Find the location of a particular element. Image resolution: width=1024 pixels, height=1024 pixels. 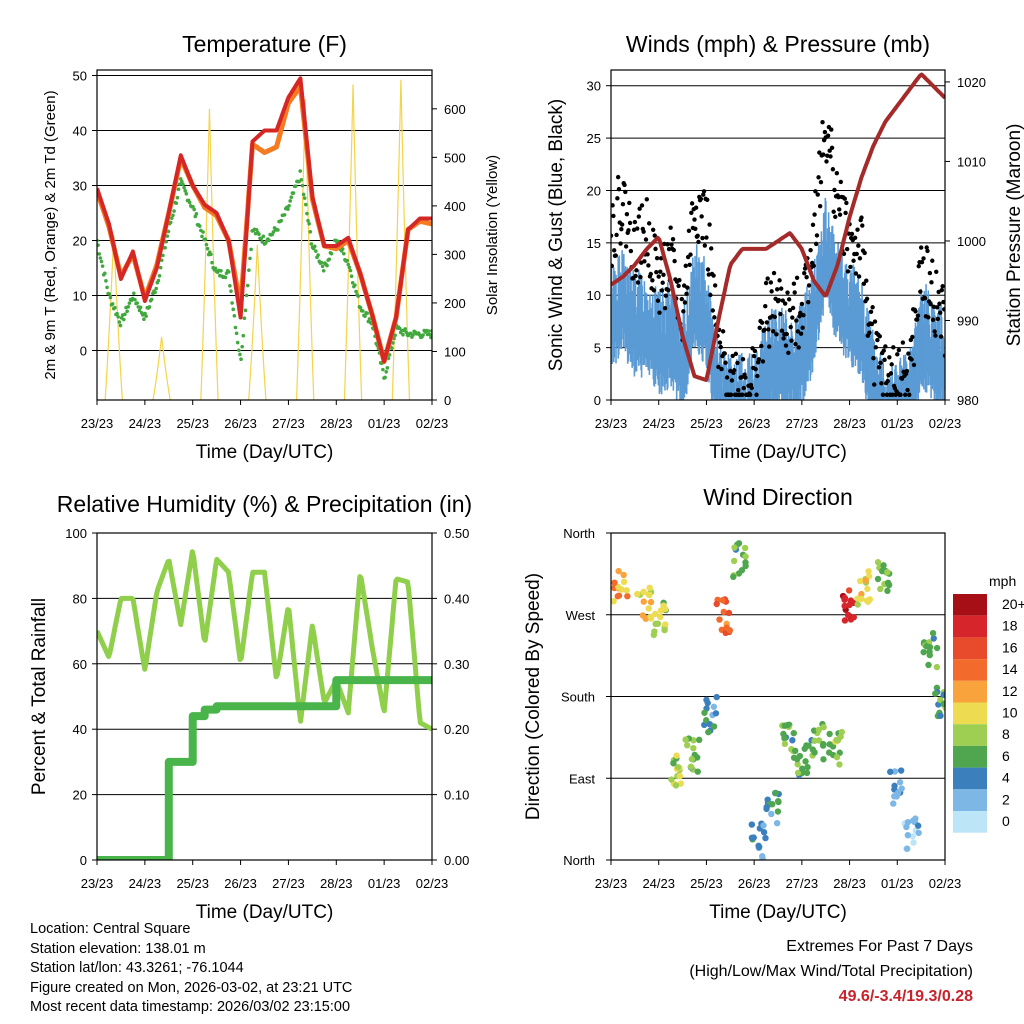

y-axis-label: Direction (Colored By Speed) is located at coordinates (533, 696).